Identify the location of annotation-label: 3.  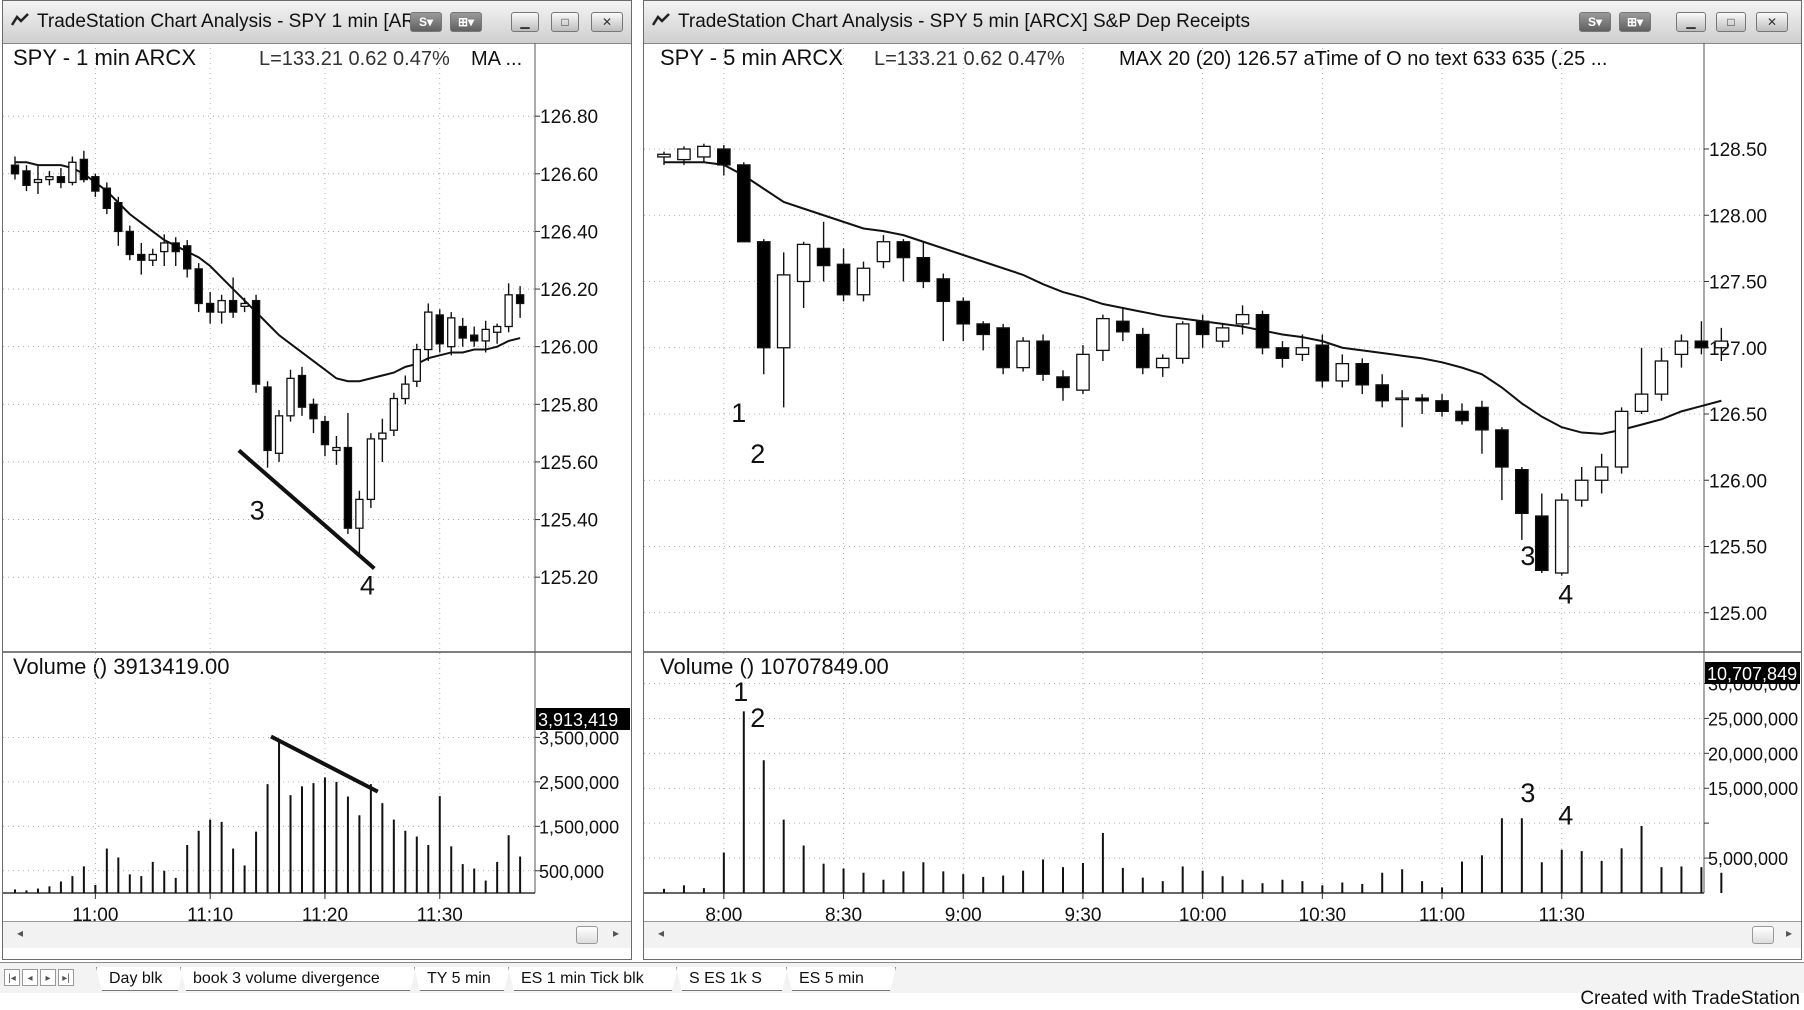
(257, 511).